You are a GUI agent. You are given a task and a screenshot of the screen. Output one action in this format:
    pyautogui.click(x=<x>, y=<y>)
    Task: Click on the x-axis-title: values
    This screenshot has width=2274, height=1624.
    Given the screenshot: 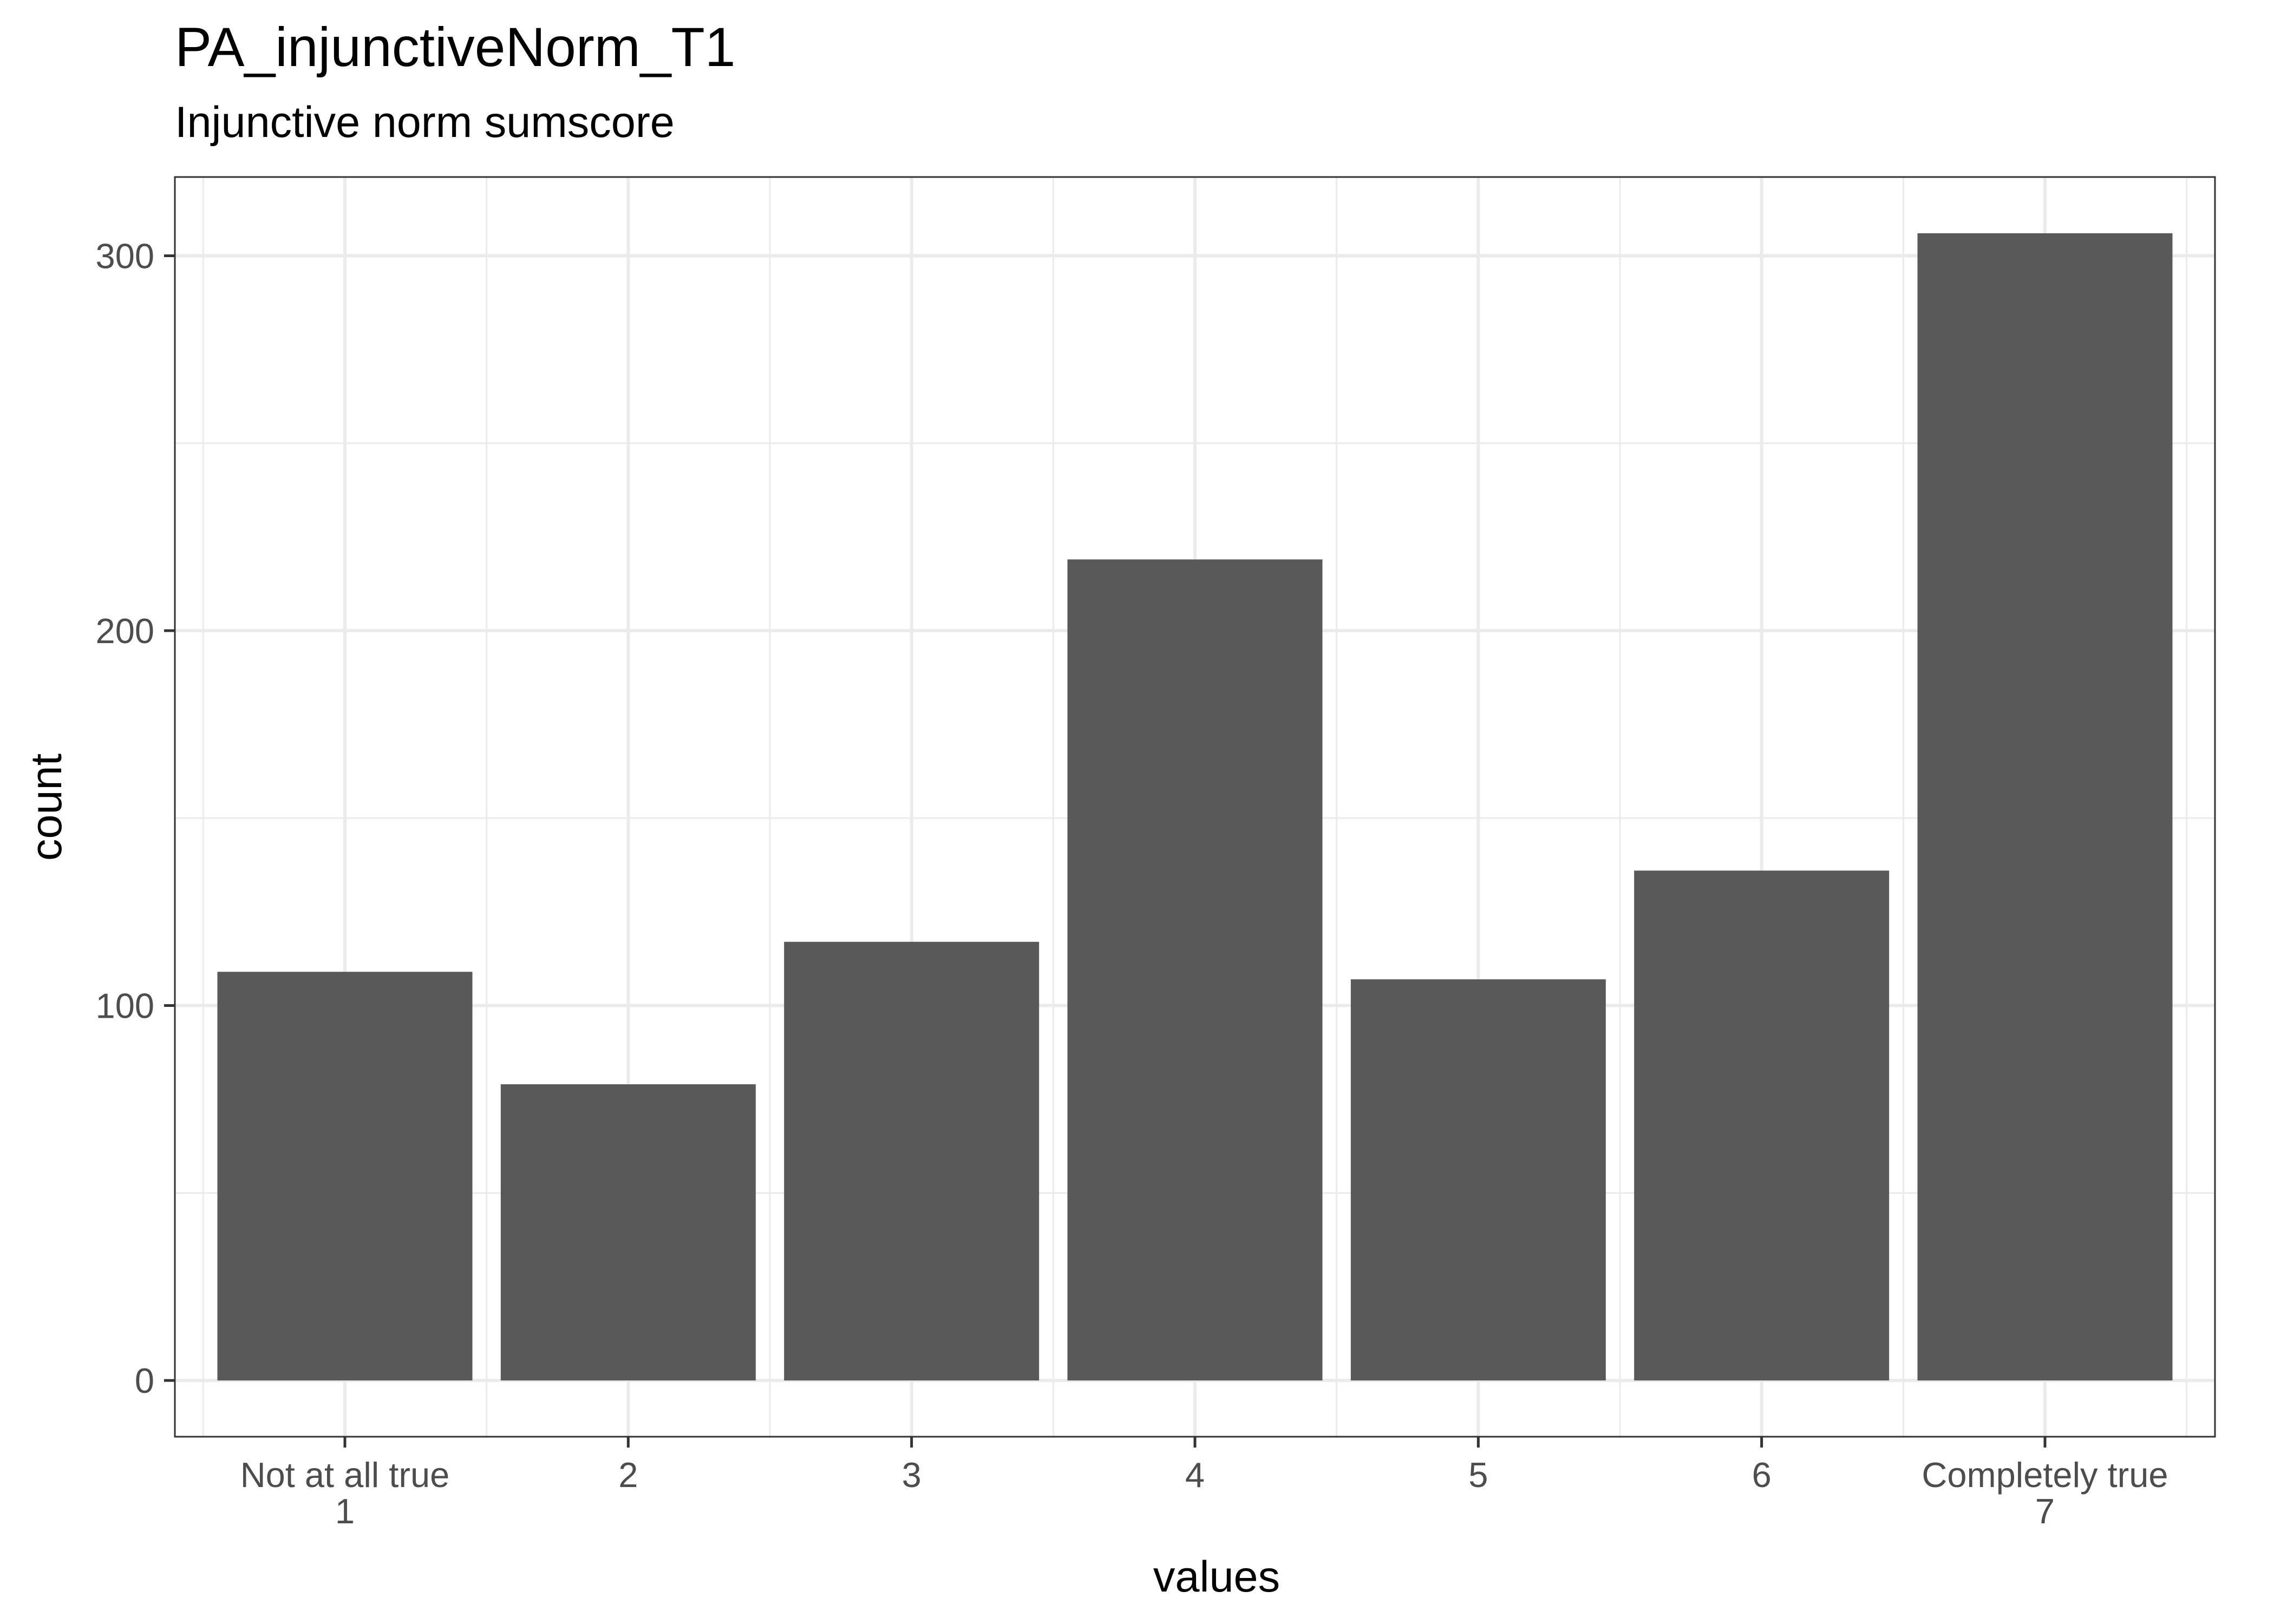 What is the action you would take?
    pyautogui.click(x=1216, y=1577)
    